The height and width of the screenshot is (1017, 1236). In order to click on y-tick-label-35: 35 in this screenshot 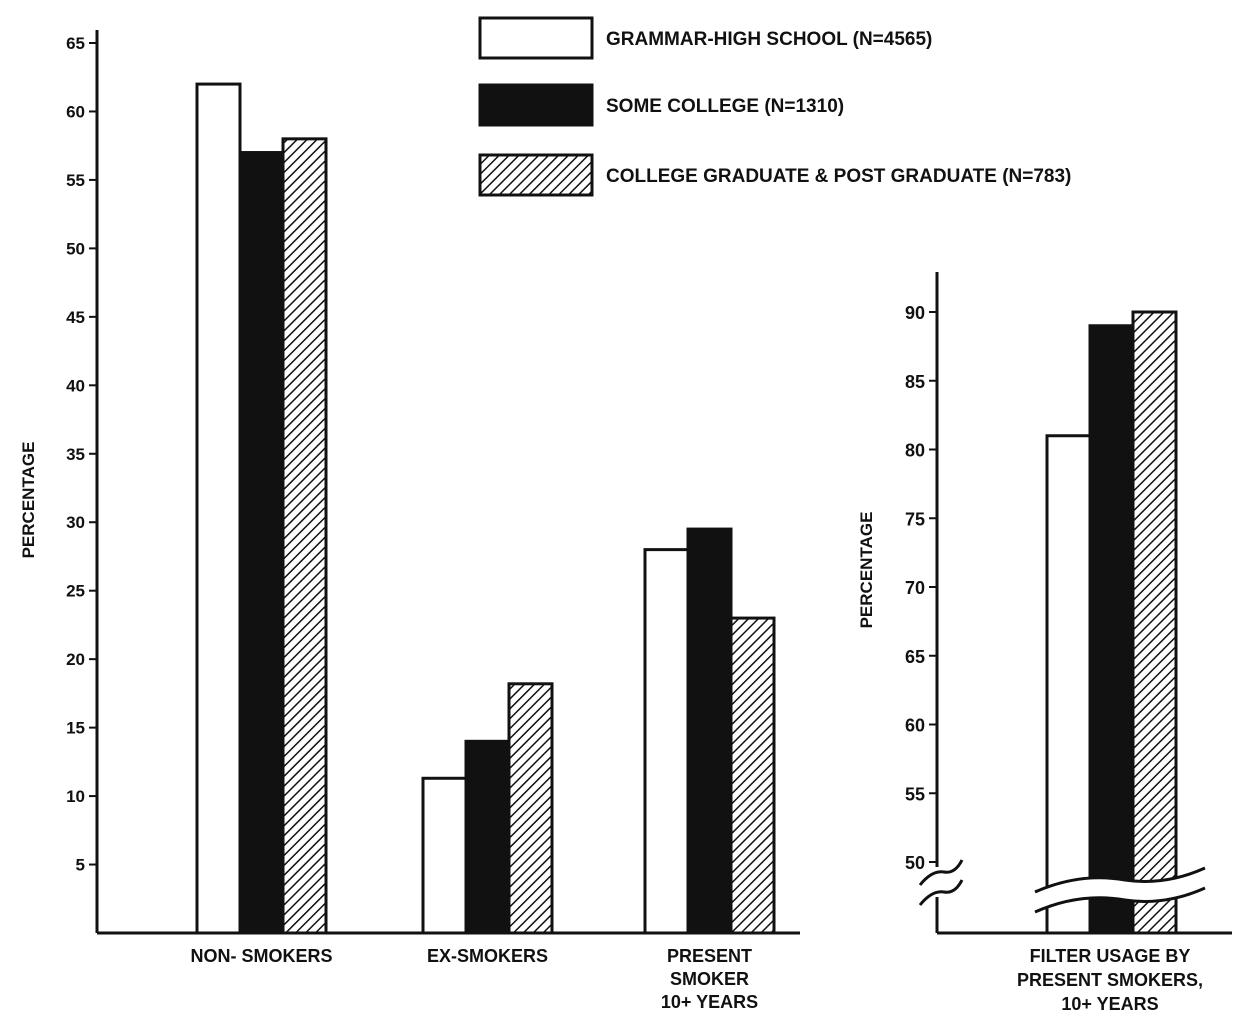, I will do `click(75, 454)`.